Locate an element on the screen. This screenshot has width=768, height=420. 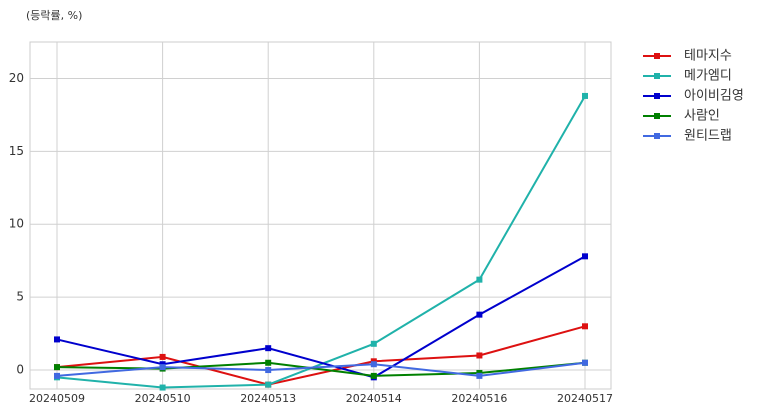
legend-label: 사람인 is located at coordinates (702, 116).